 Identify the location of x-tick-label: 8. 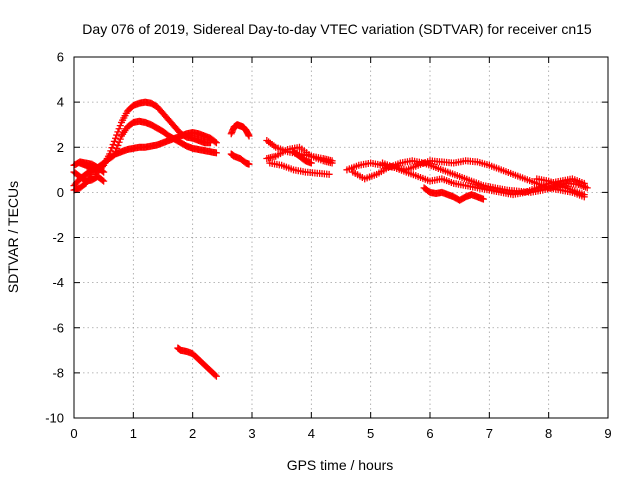
(548, 433).